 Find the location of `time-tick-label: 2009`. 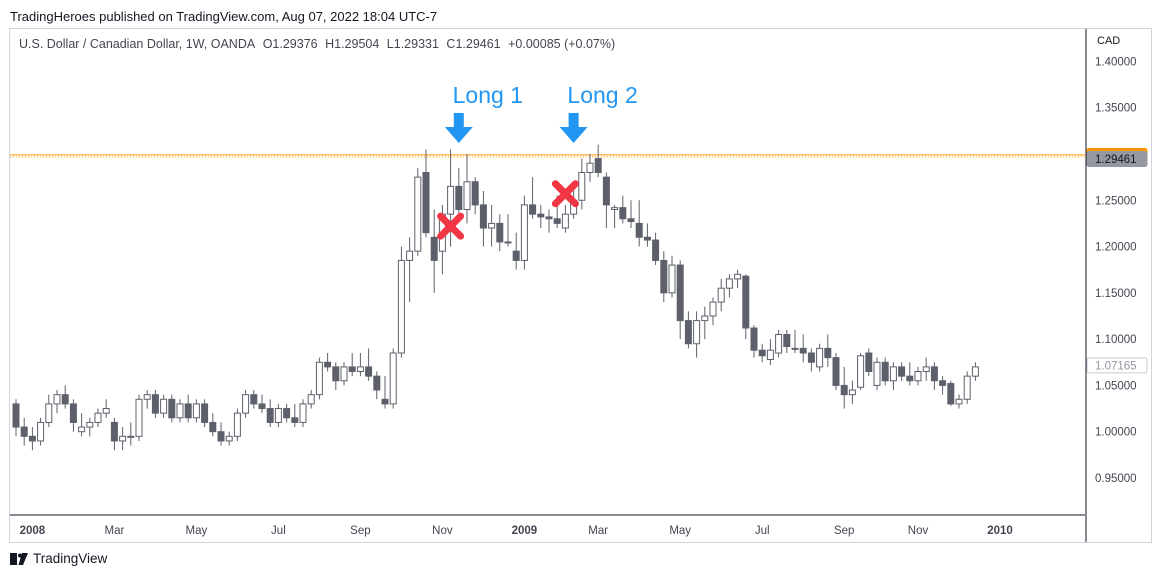

time-tick-label: 2009 is located at coordinates (525, 531).